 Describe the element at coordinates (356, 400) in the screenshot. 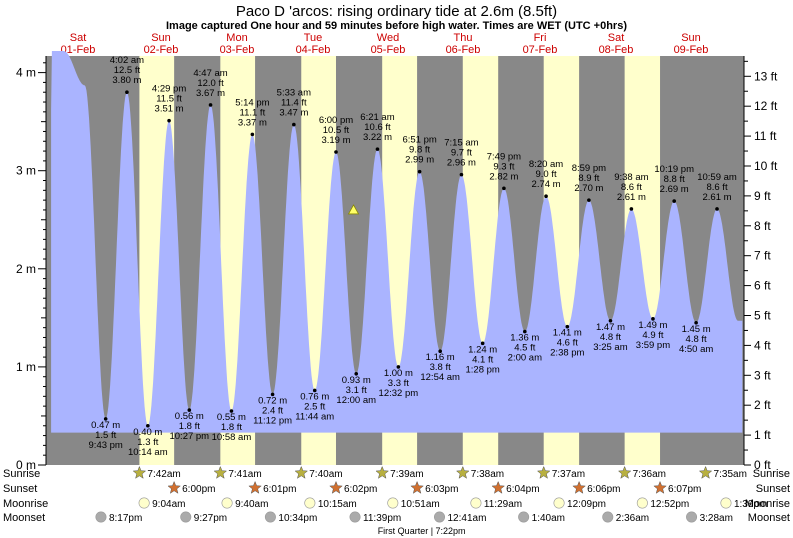

I see `tide-label-low: 12:00 am` at that location.